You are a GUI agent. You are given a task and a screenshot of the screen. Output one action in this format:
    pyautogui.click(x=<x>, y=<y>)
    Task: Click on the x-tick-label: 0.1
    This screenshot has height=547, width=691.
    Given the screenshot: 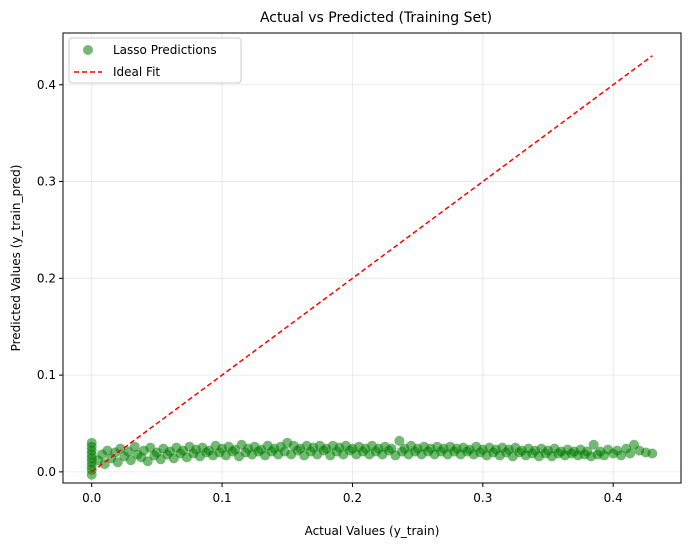 What is the action you would take?
    pyautogui.click(x=222, y=498)
    